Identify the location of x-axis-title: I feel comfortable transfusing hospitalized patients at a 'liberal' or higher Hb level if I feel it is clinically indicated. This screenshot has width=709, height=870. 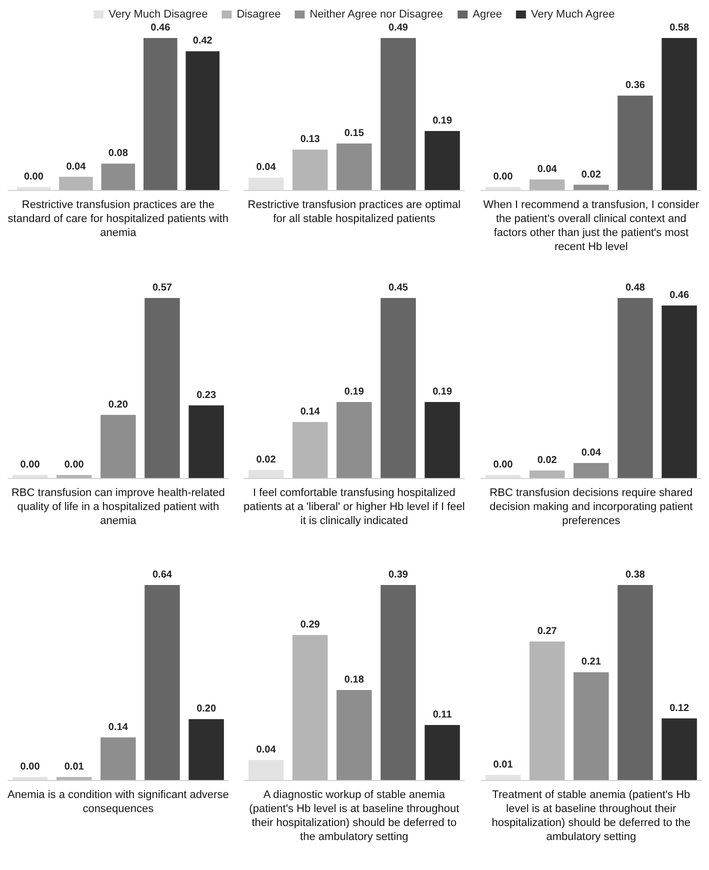
(355, 507).